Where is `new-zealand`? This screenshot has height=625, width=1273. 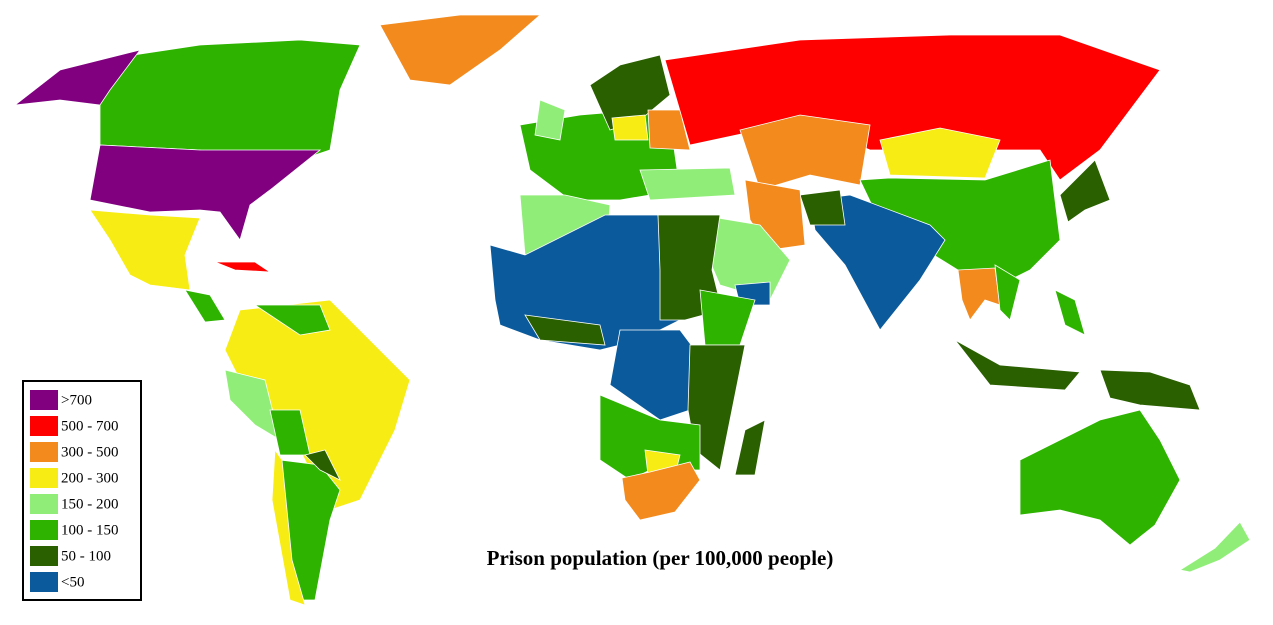
new-zealand is located at coordinates (1214, 547).